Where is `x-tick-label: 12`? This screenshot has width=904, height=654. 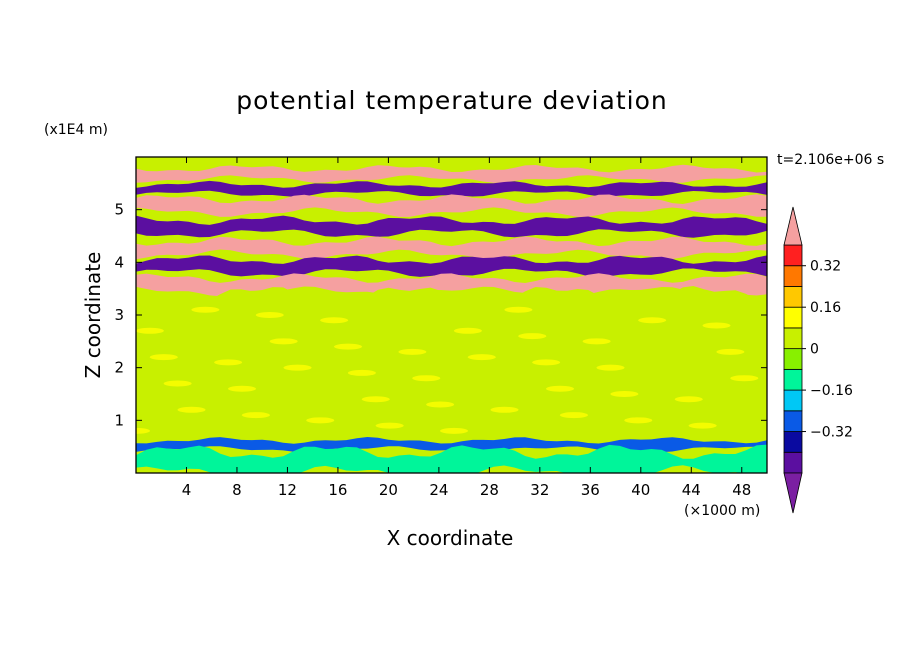
x-tick-label: 12 is located at coordinates (287, 490).